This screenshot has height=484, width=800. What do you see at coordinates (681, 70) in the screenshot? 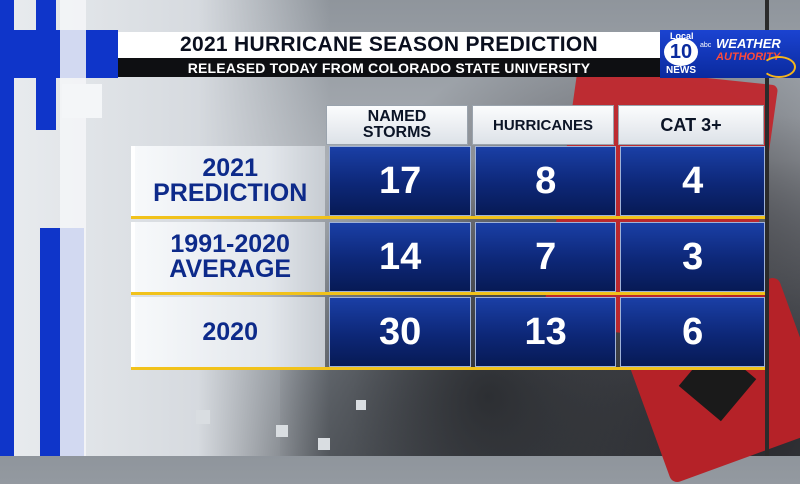
I see `logo-news-text: NEWS` at bounding box center [681, 70].